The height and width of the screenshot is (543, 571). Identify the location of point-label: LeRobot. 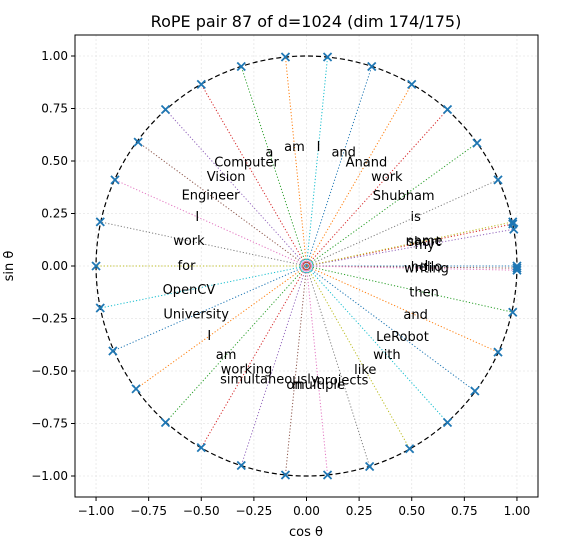
(402, 337).